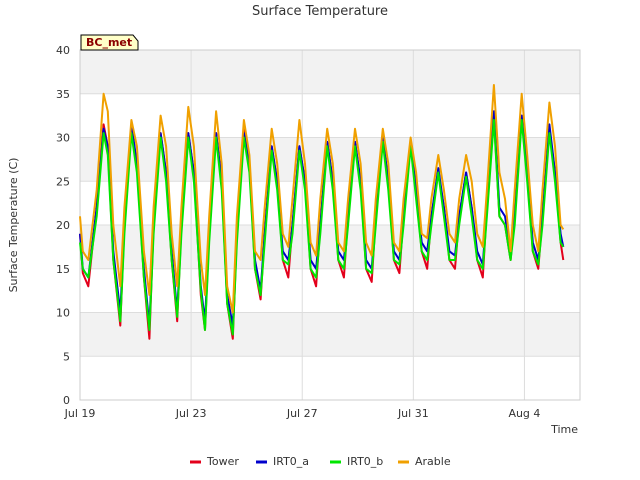 This screenshot has height=480, width=640. What do you see at coordinates (63, 138) in the screenshot?
I see `y-tick-label: 30` at bounding box center [63, 138].